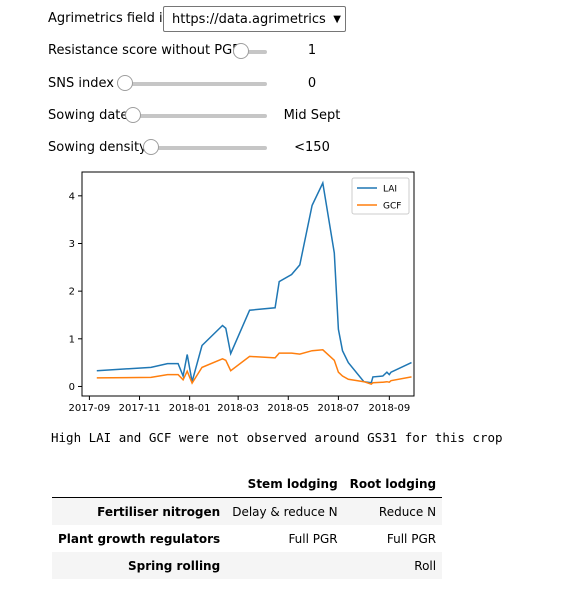 Image resolution: width=562 pixels, height=595 pixels. Describe the element at coordinates (72, 387) in the screenshot. I see `y-tick-label: 0` at that location.